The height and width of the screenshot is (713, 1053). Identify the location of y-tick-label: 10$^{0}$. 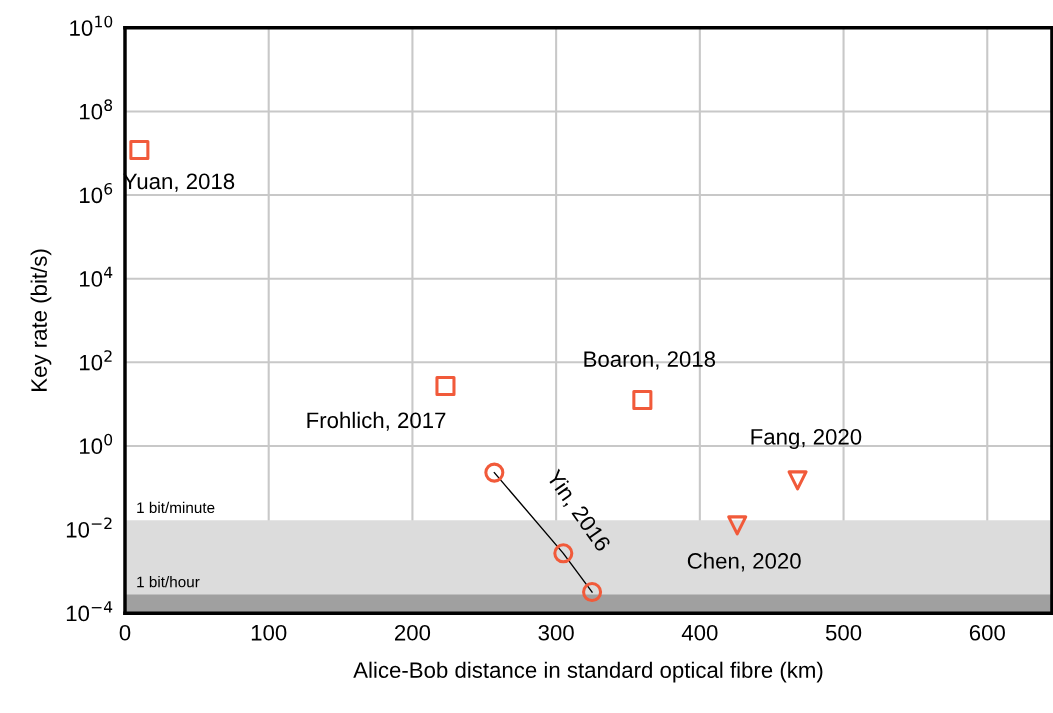
(96, 444).